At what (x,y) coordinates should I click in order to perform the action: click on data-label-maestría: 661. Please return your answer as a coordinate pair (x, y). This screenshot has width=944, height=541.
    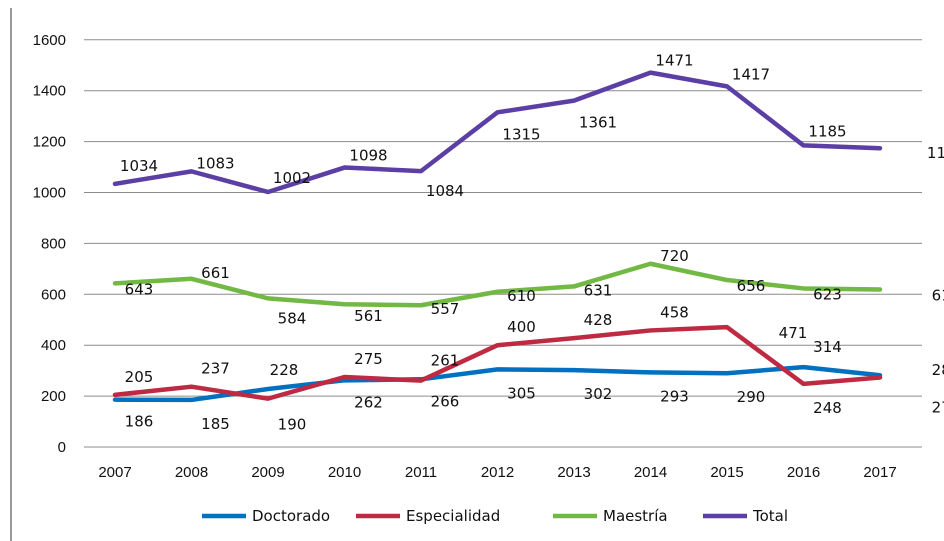
    Looking at the image, I should click on (215, 273).